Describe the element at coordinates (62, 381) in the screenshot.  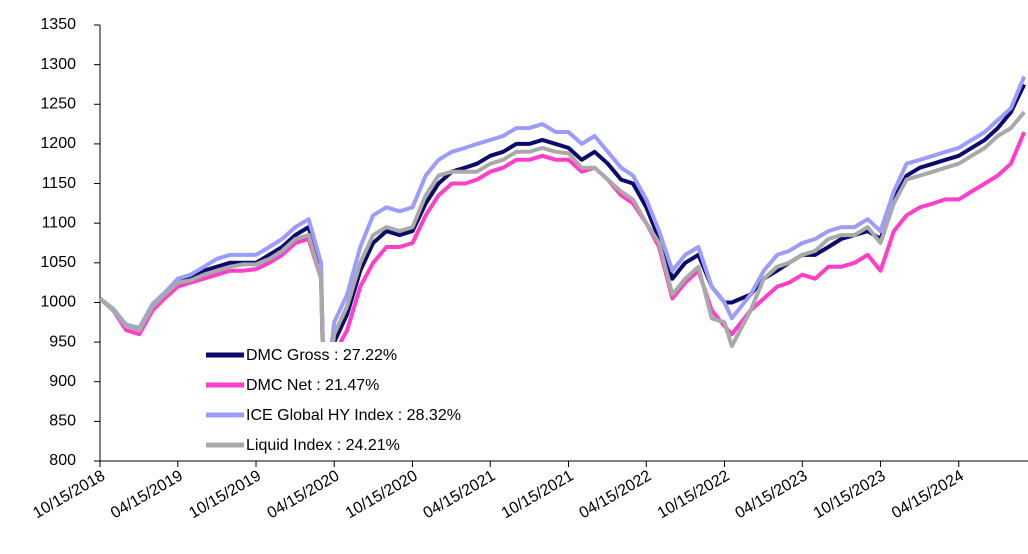
I see `y-tick-label: 900` at that location.